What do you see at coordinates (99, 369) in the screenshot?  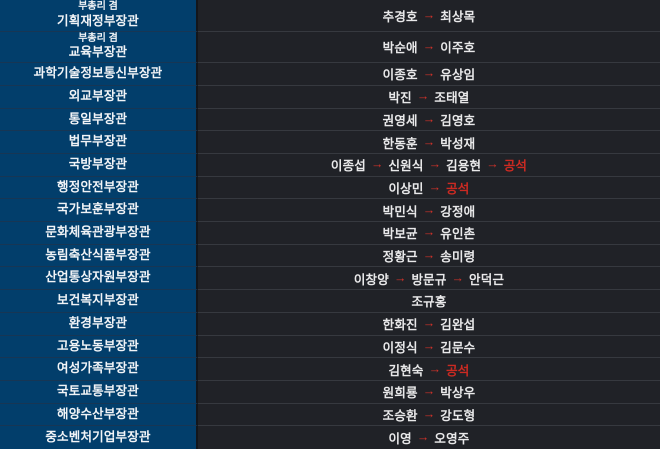 I see `ministry-cell: 여성가족부장관` at bounding box center [99, 369].